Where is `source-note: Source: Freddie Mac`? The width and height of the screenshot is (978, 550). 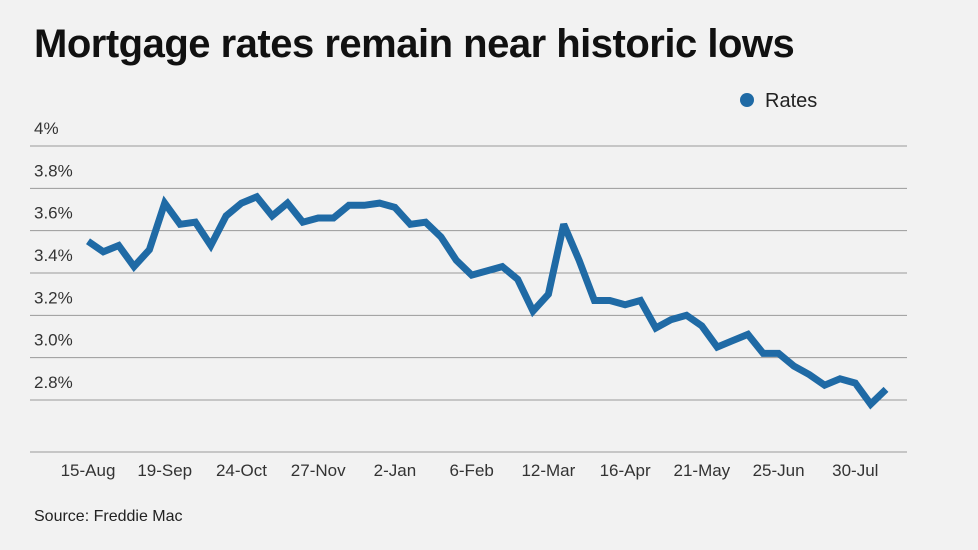 source-note: Source: Freddie Mac is located at coordinates (108, 516).